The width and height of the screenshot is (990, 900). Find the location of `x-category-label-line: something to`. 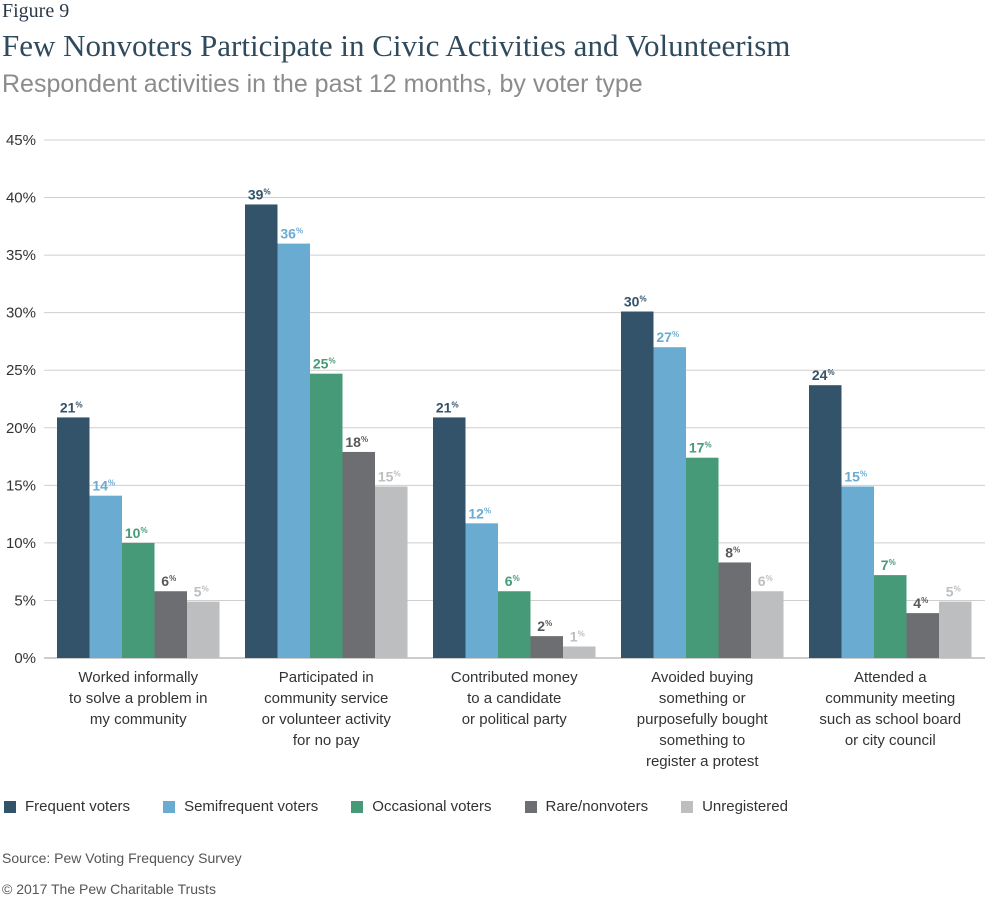

x-category-label-line: something to is located at coordinates (702, 740).